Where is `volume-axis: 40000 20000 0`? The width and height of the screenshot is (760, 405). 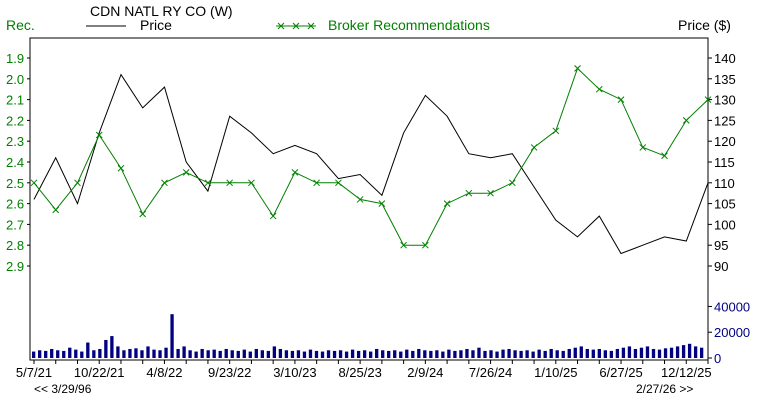
volume-axis: 40000 20000 0 is located at coordinates (729, 332).